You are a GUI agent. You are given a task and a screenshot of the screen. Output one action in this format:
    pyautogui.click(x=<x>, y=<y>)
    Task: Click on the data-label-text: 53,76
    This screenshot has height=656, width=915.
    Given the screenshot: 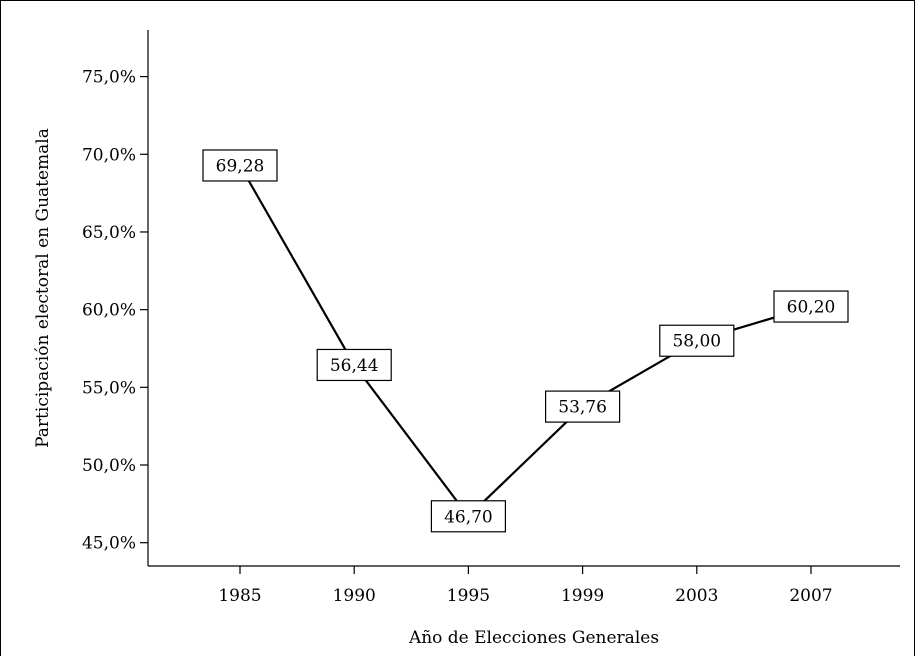 What is the action you would take?
    pyautogui.click(x=582, y=408)
    